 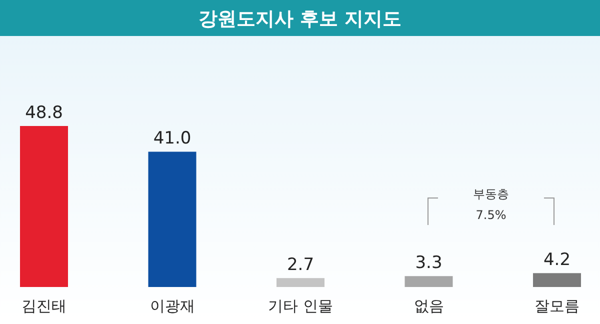 I want to click on x-tick-label: 이광재, so click(x=172, y=306).